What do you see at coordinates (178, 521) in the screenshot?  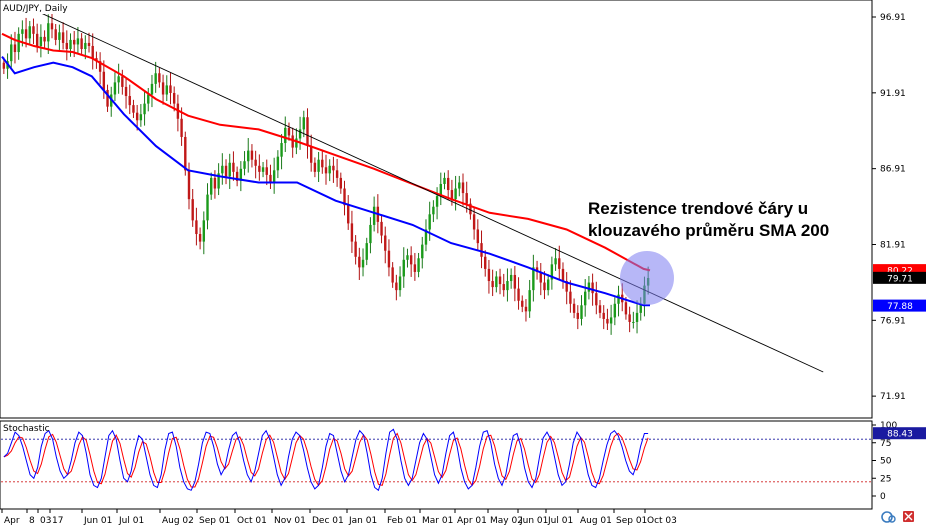 I see `x-tick-label: Aug 02` at bounding box center [178, 521].